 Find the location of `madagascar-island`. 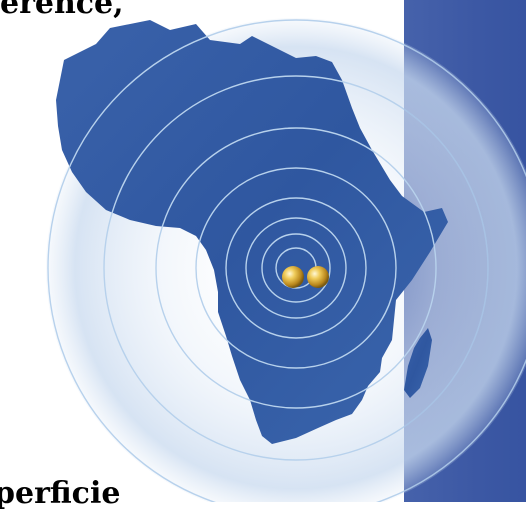

madagascar-island is located at coordinates (418, 363).